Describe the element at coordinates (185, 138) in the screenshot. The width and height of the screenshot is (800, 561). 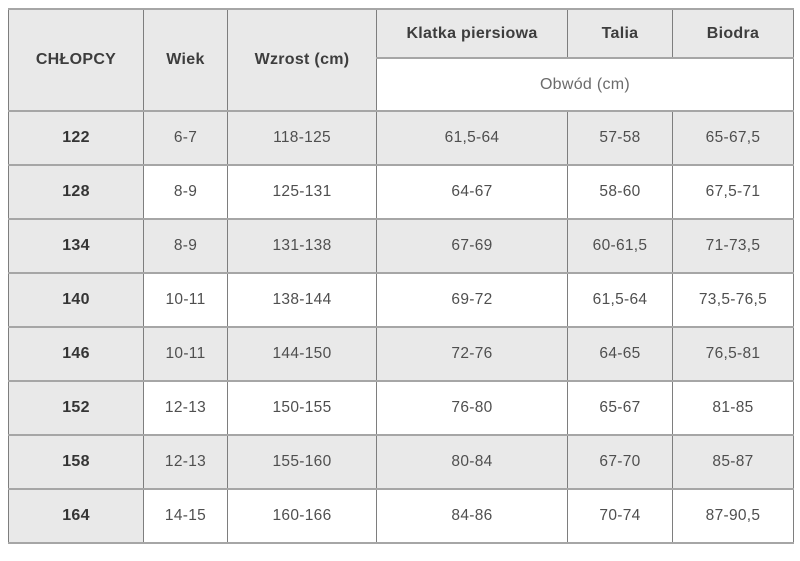
I see `age-cell: 6-7` at that location.